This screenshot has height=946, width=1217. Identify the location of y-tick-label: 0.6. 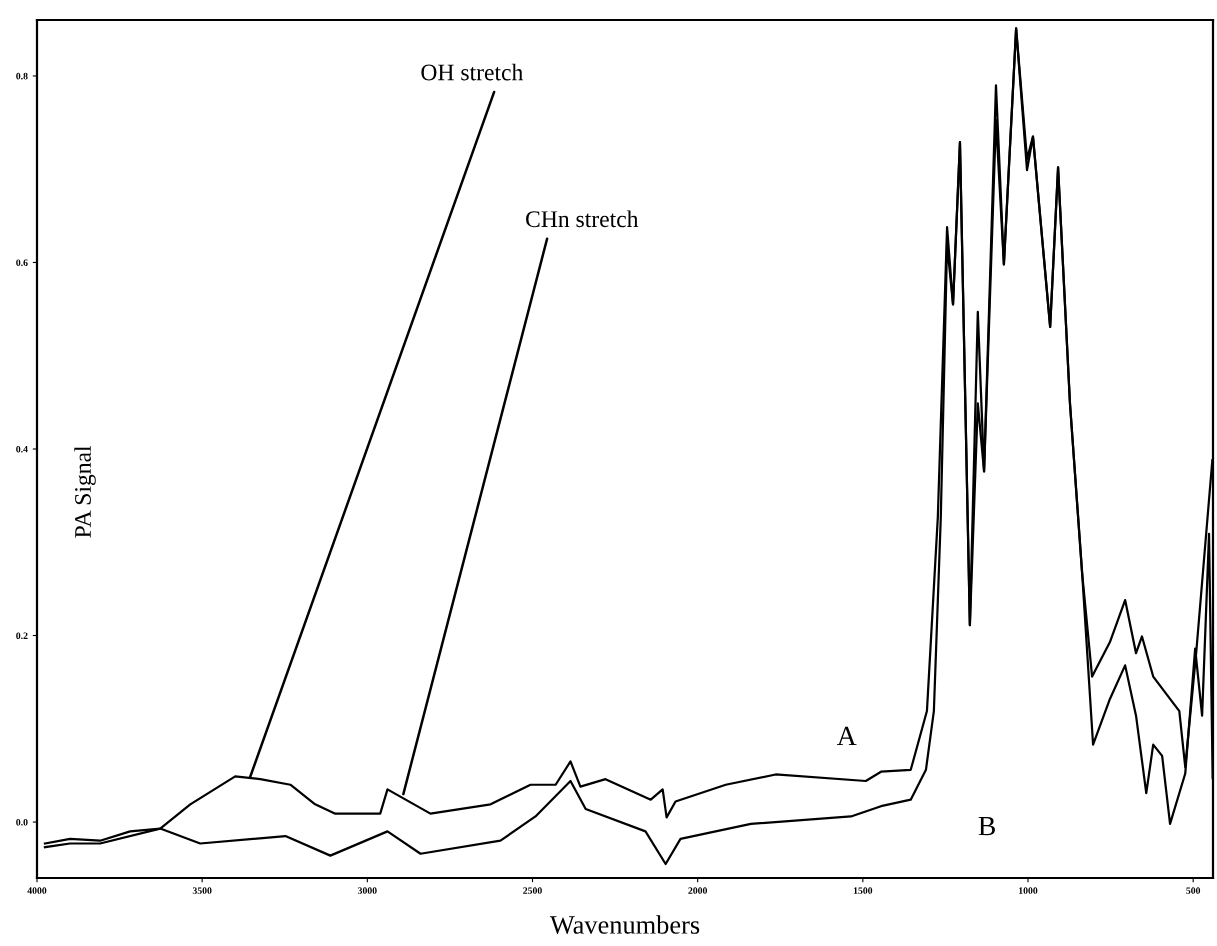
(22, 262).